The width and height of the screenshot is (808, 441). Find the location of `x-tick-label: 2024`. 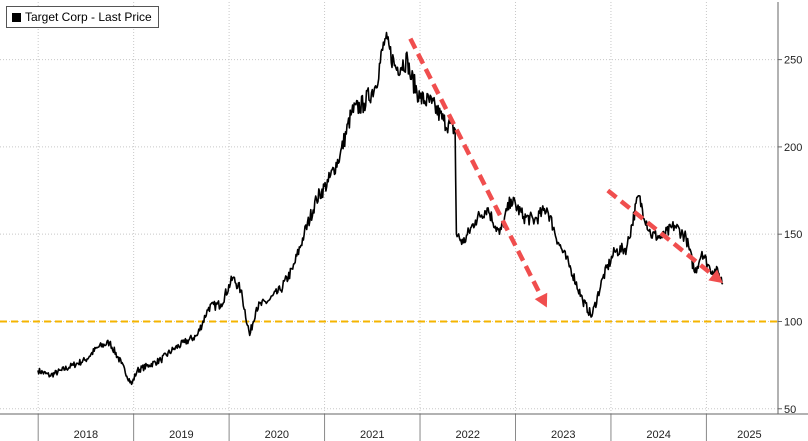

x-tick-label: 2024 is located at coordinates (658, 435).